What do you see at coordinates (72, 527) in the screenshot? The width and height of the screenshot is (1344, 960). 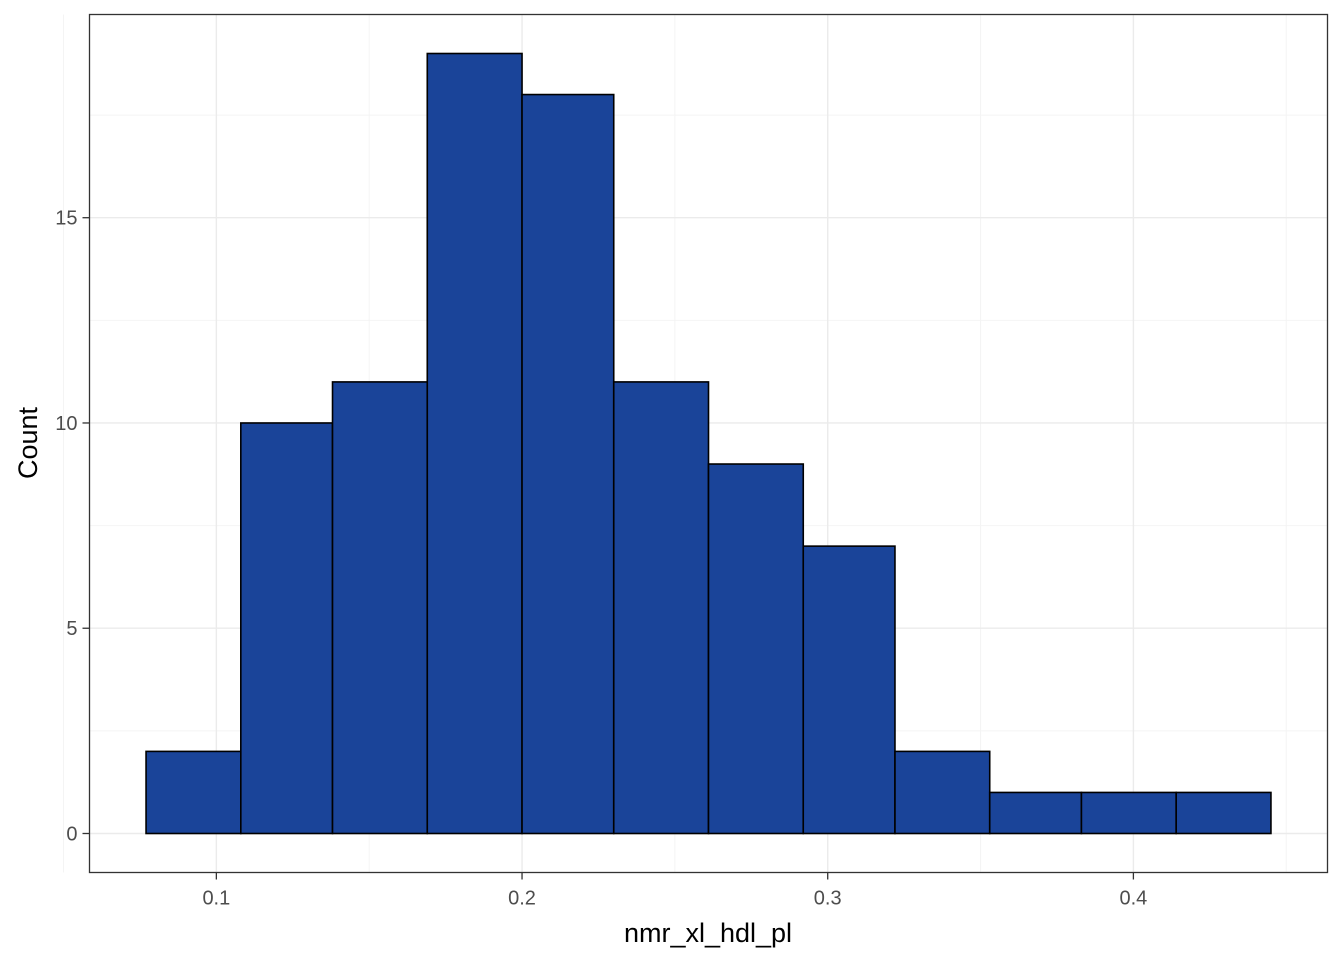 I see `y-axis: 0 5 10 15` at bounding box center [72, 527].